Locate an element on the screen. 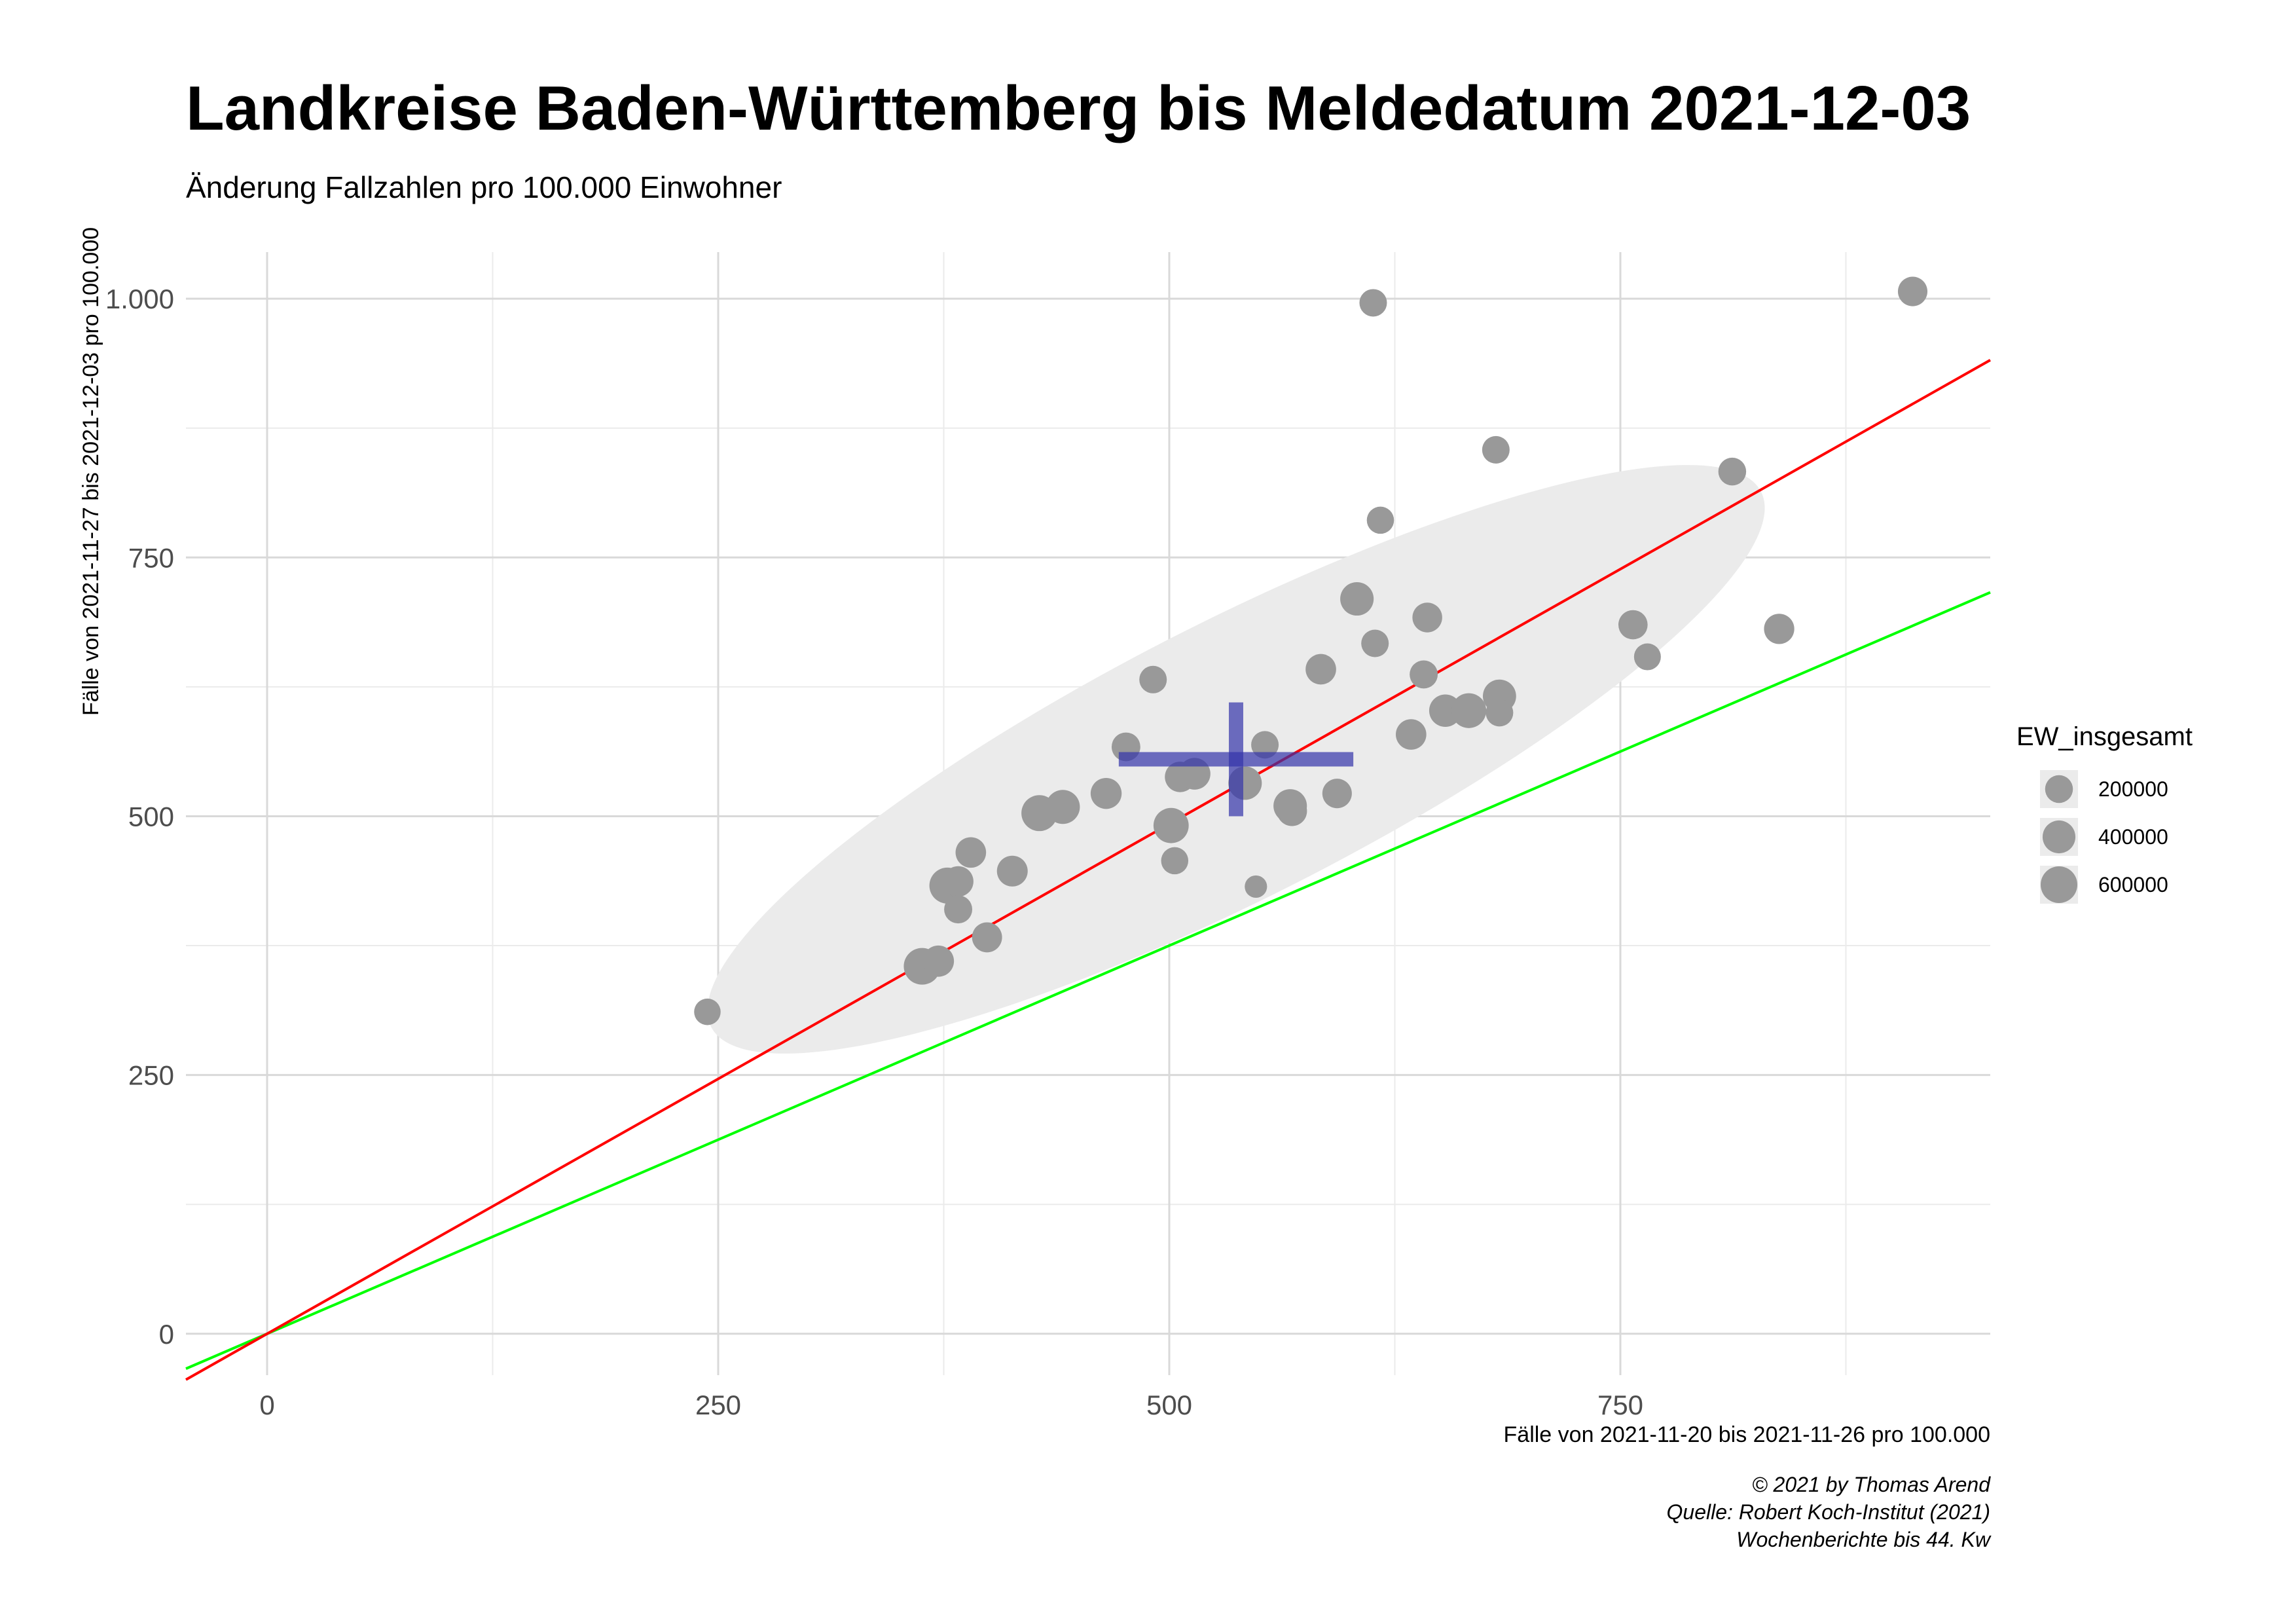 Image resolution: width=2296 pixels, height=1624 pixels. caption-line-2: Quelle: Robert Koch-Institut (2021) is located at coordinates (1828, 1512).